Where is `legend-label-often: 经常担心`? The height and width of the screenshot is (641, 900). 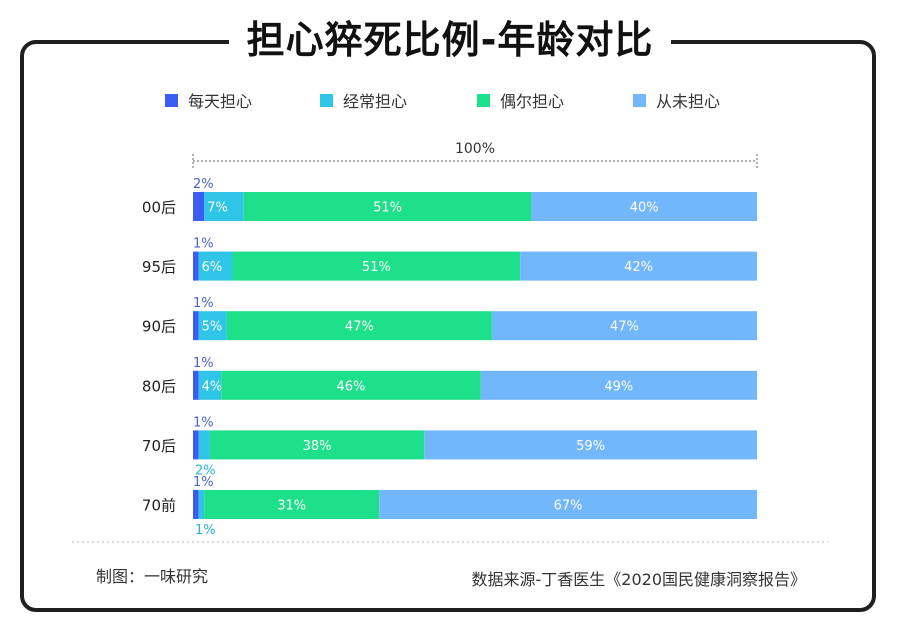 legend-label-often: 经常担心 is located at coordinates (375, 101).